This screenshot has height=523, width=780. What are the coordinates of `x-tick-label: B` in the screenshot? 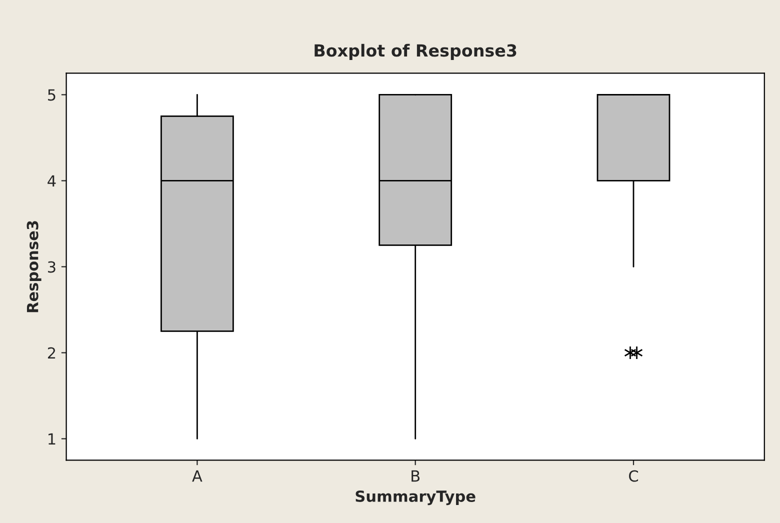 It's located at (416, 476).